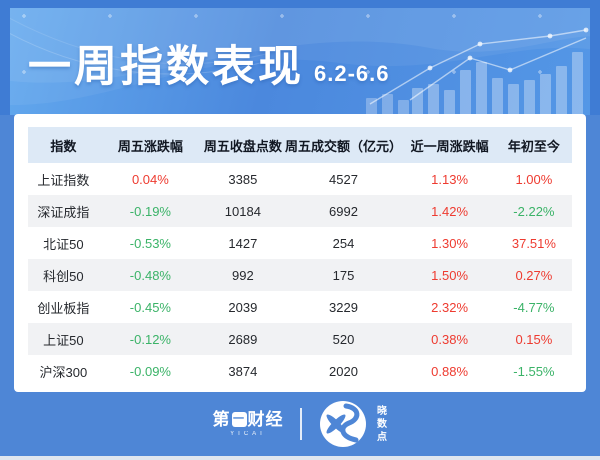 This screenshot has width=600, height=460. What do you see at coordinates (450, 371) in the screenshot?
I see `cell-week-change: 0.88%` at bounding box center [450, 371].